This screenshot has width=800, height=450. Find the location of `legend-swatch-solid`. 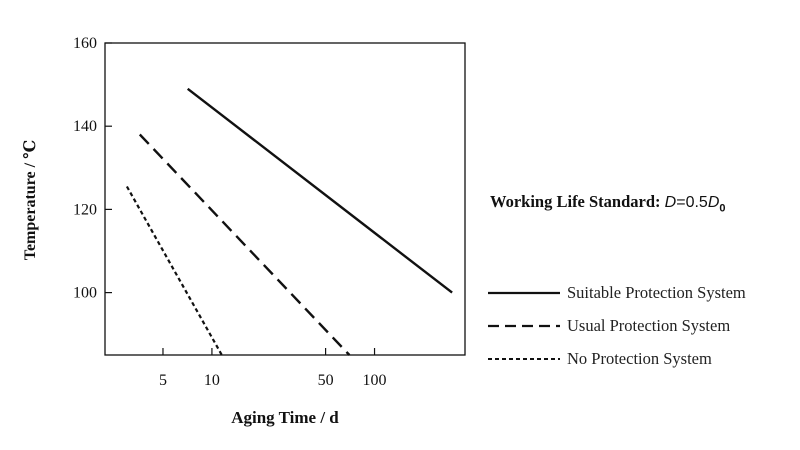

legend-swatch-solid is located at coordinates (524, 292).